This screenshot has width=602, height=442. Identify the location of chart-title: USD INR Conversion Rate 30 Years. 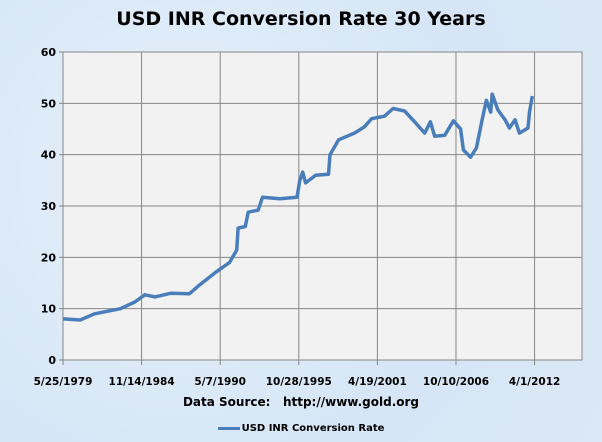
(301, 19).